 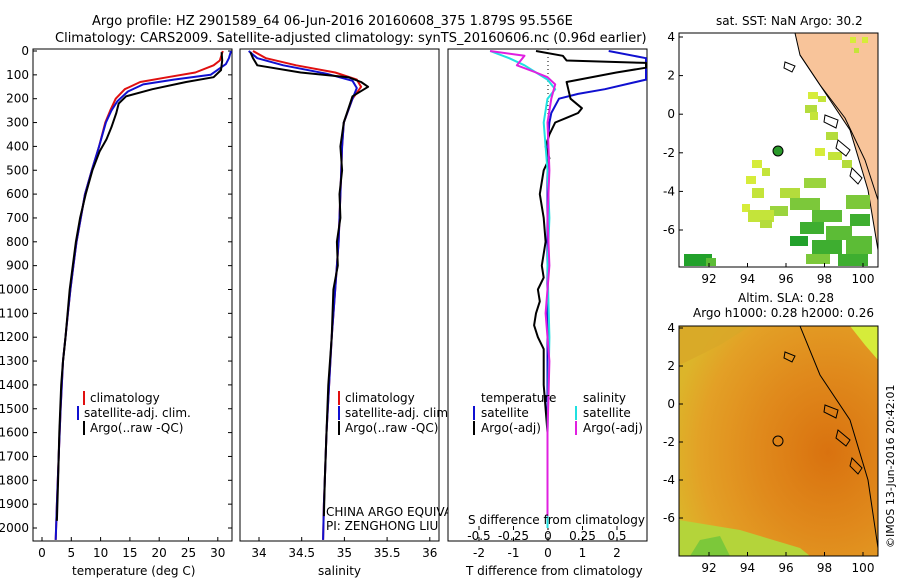 What do you see at coordinates (217, 553) in the screenshot?
I see `x-tick-label: 30` at bounding box center [217, 553].